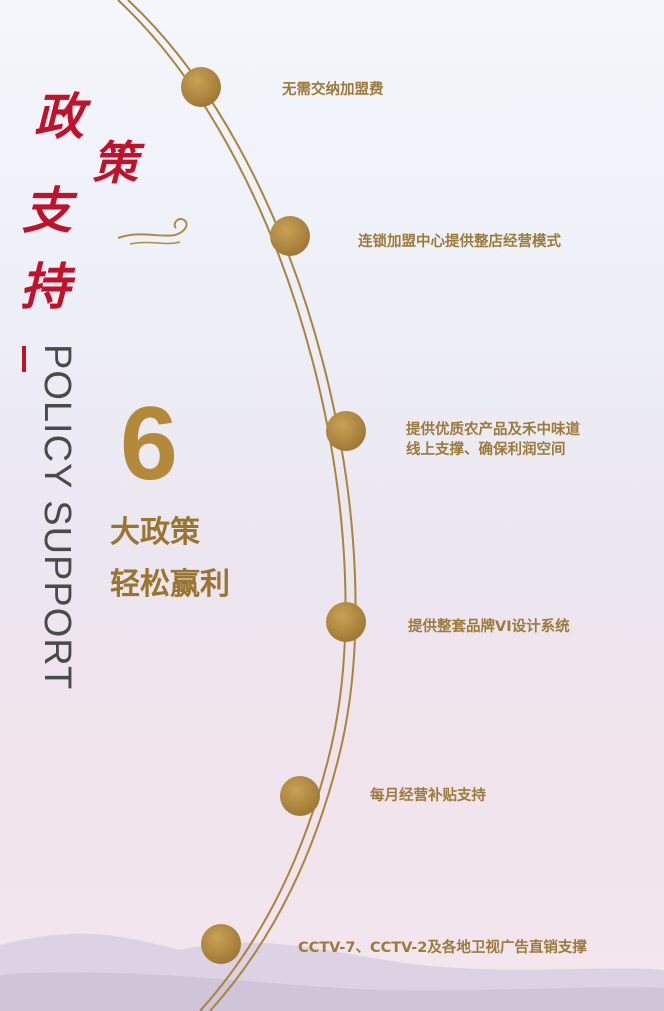 This screenshot has height=1011, width=664. Describe the element at coordinates (442, 948) in the screenshot. I see `policy-item-6: CCTV-7、CCTV-2及各地卫视广告直销支撑` at that location.